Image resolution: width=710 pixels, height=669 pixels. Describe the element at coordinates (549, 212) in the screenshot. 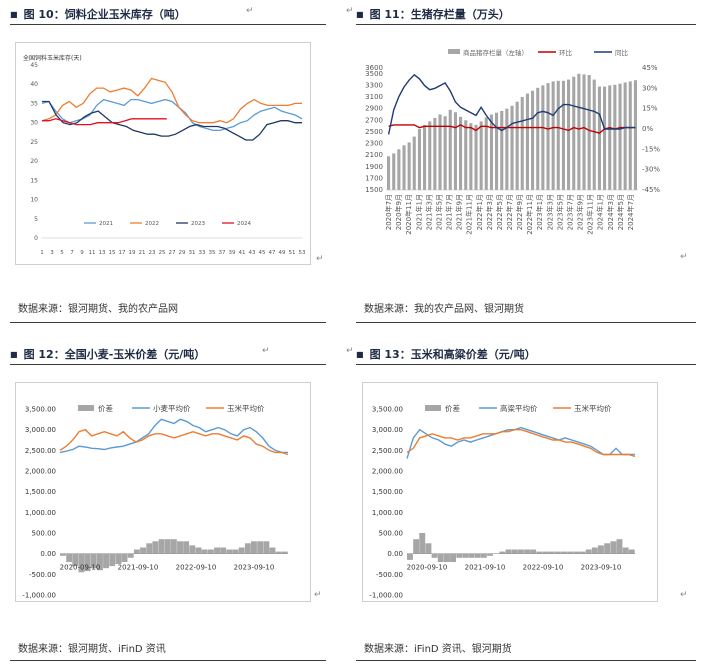

I see `x-tick-label: 2023年3月` at that location.